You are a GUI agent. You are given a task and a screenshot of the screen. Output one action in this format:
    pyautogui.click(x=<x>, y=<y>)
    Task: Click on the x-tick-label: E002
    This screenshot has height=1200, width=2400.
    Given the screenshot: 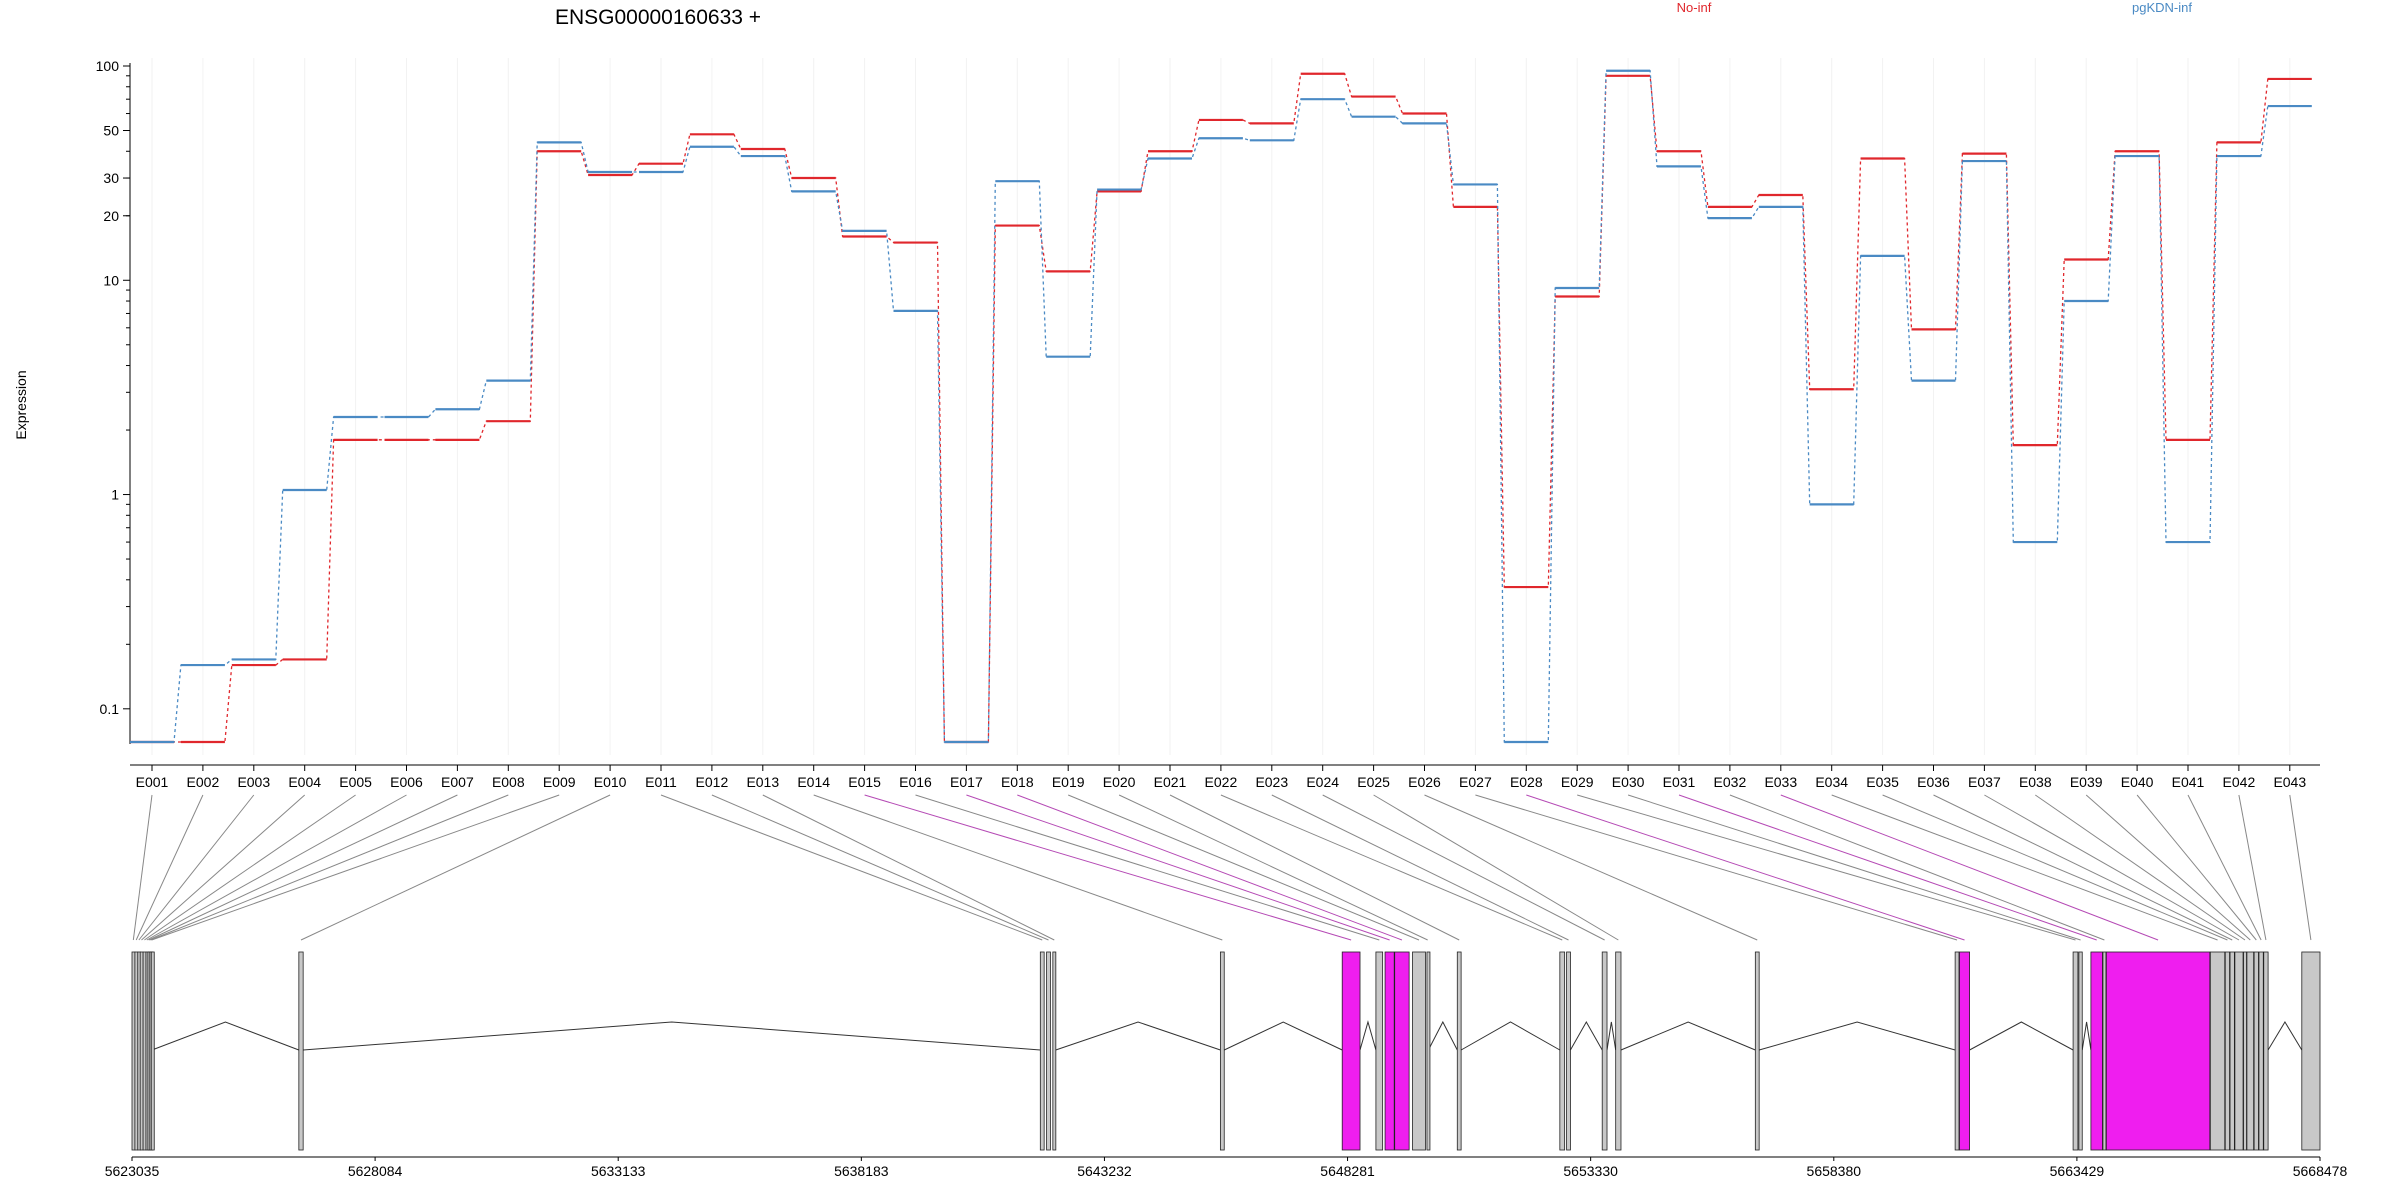 What is the action you would take?
    pyautogui.click(x=203, y=782)
    